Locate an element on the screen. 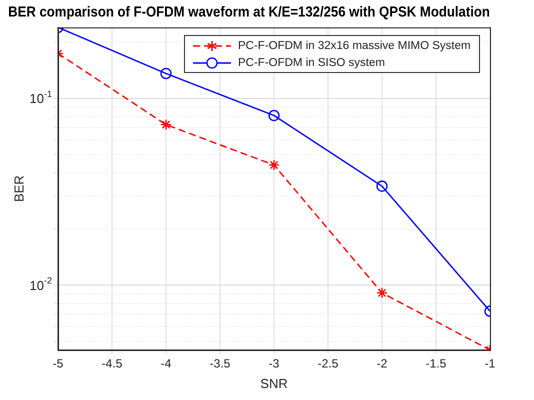  x-tick-label: -2.5 is located at coordinates (328, 363).